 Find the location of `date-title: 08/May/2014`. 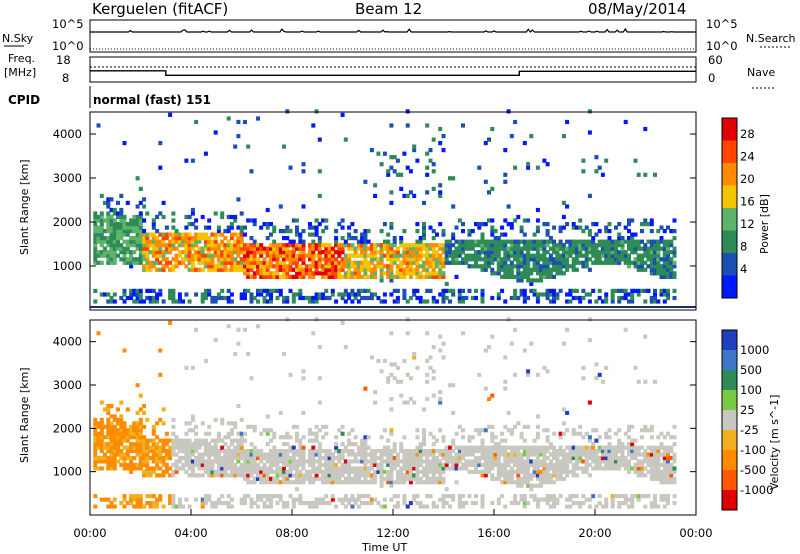

date-title: 08/May/2014 is located at coordinates (637, 9).